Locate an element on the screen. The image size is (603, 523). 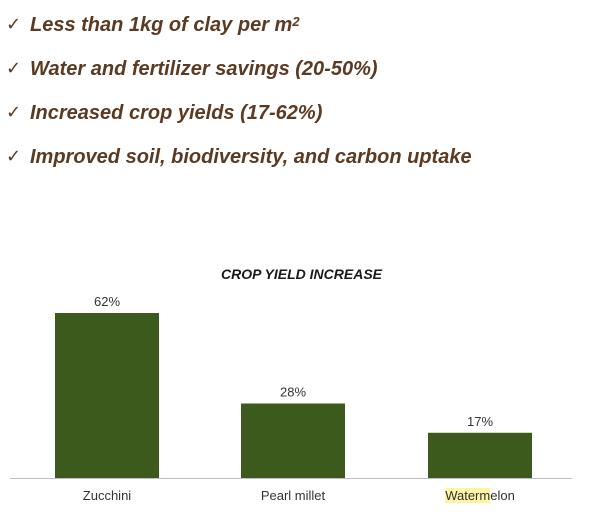
data-label: 62% is located at coordinates (107, 301).